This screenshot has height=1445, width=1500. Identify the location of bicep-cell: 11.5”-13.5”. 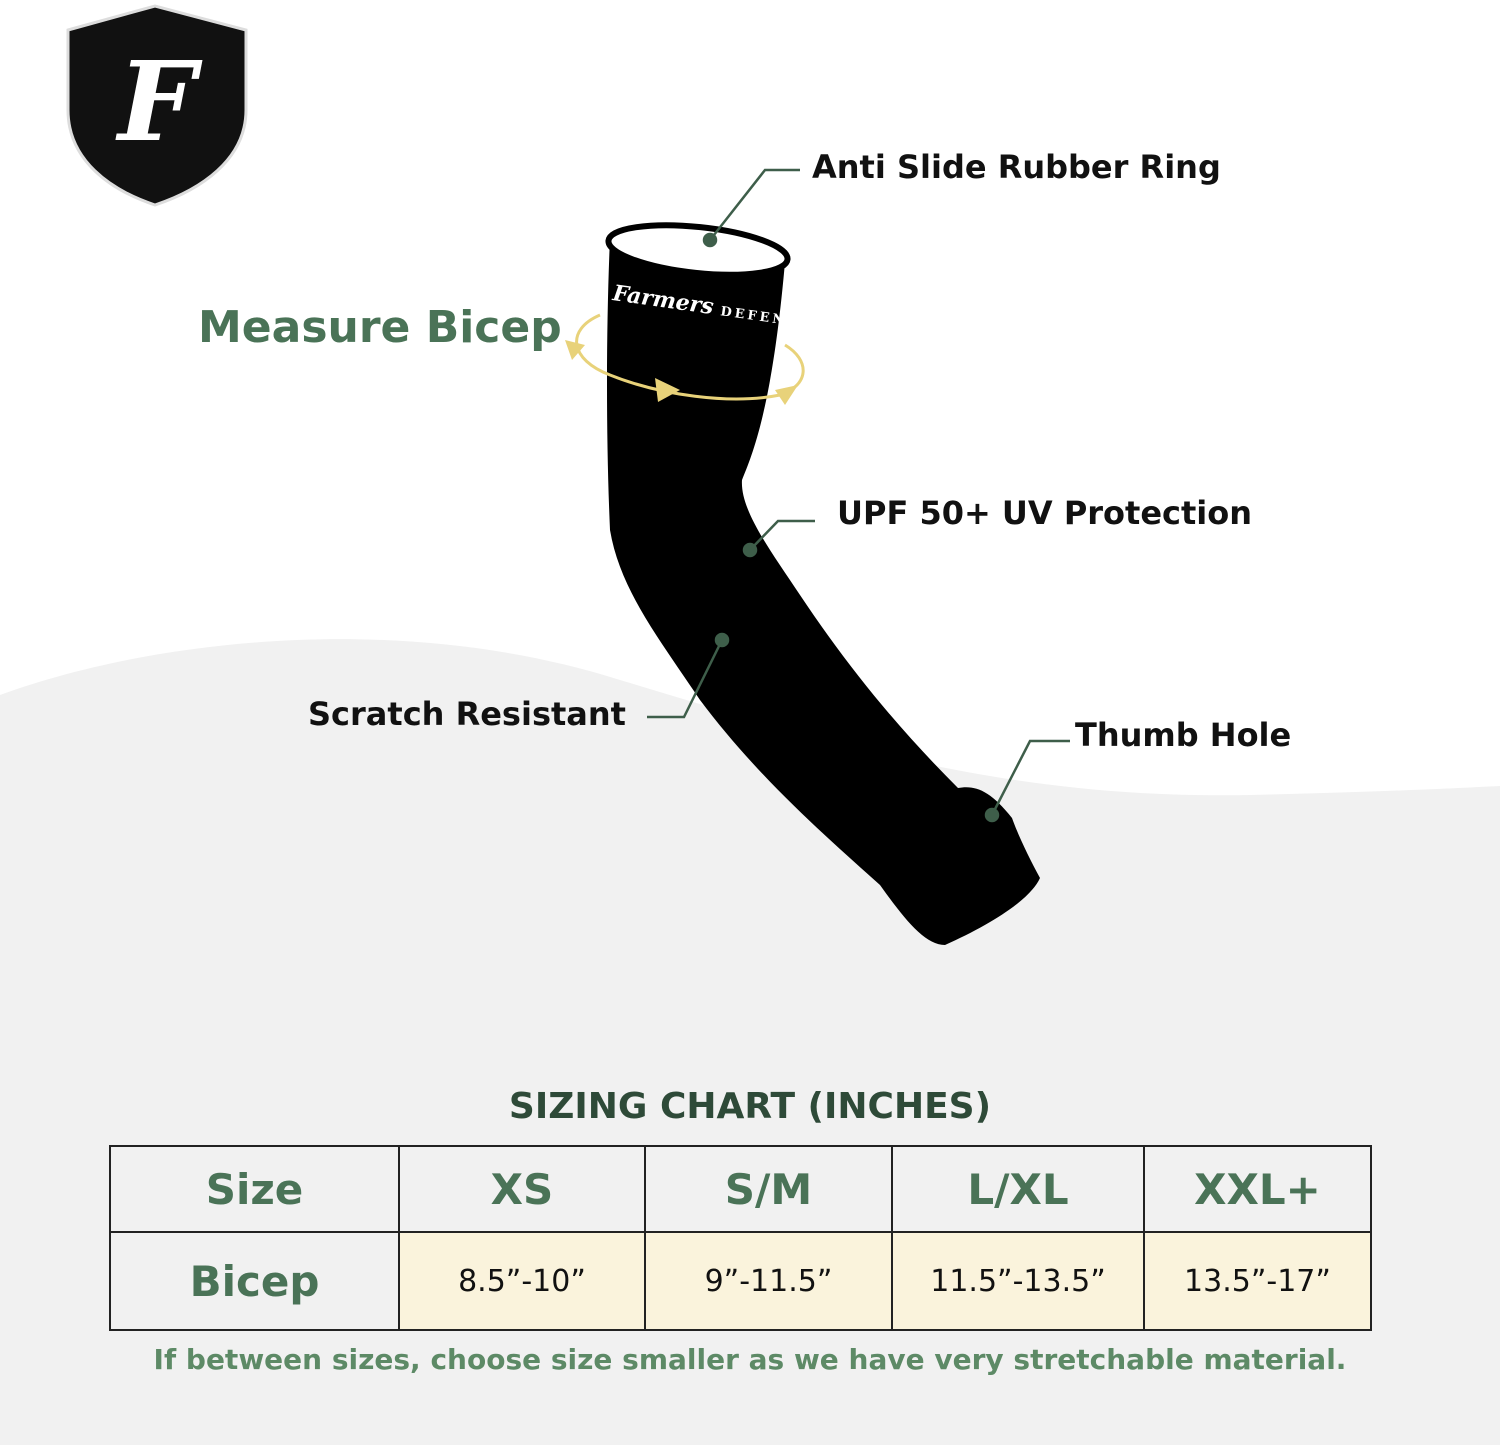
(1018, 1281).